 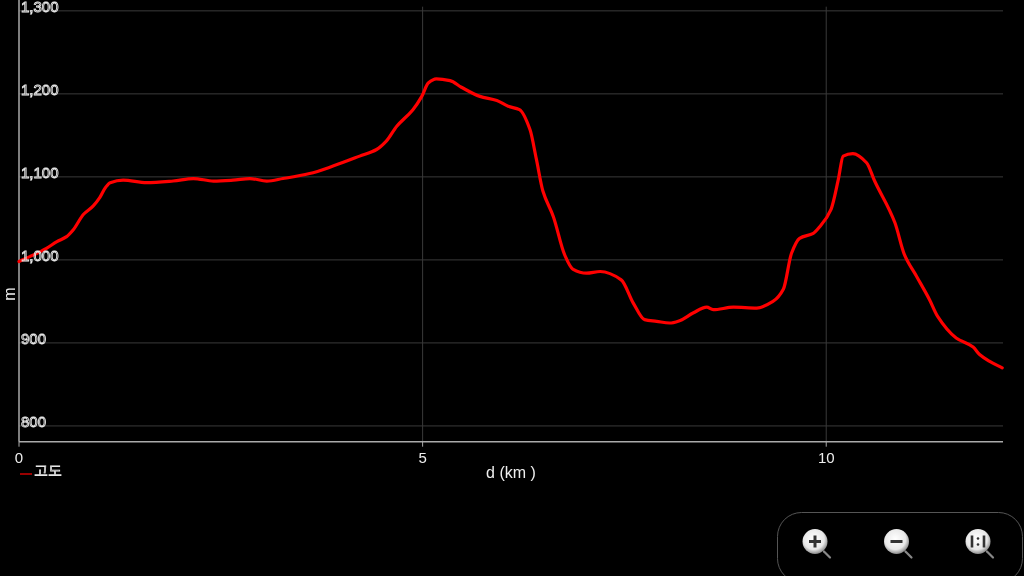 I want to click on y-tick-label: 800, so click(x=34, y=421).